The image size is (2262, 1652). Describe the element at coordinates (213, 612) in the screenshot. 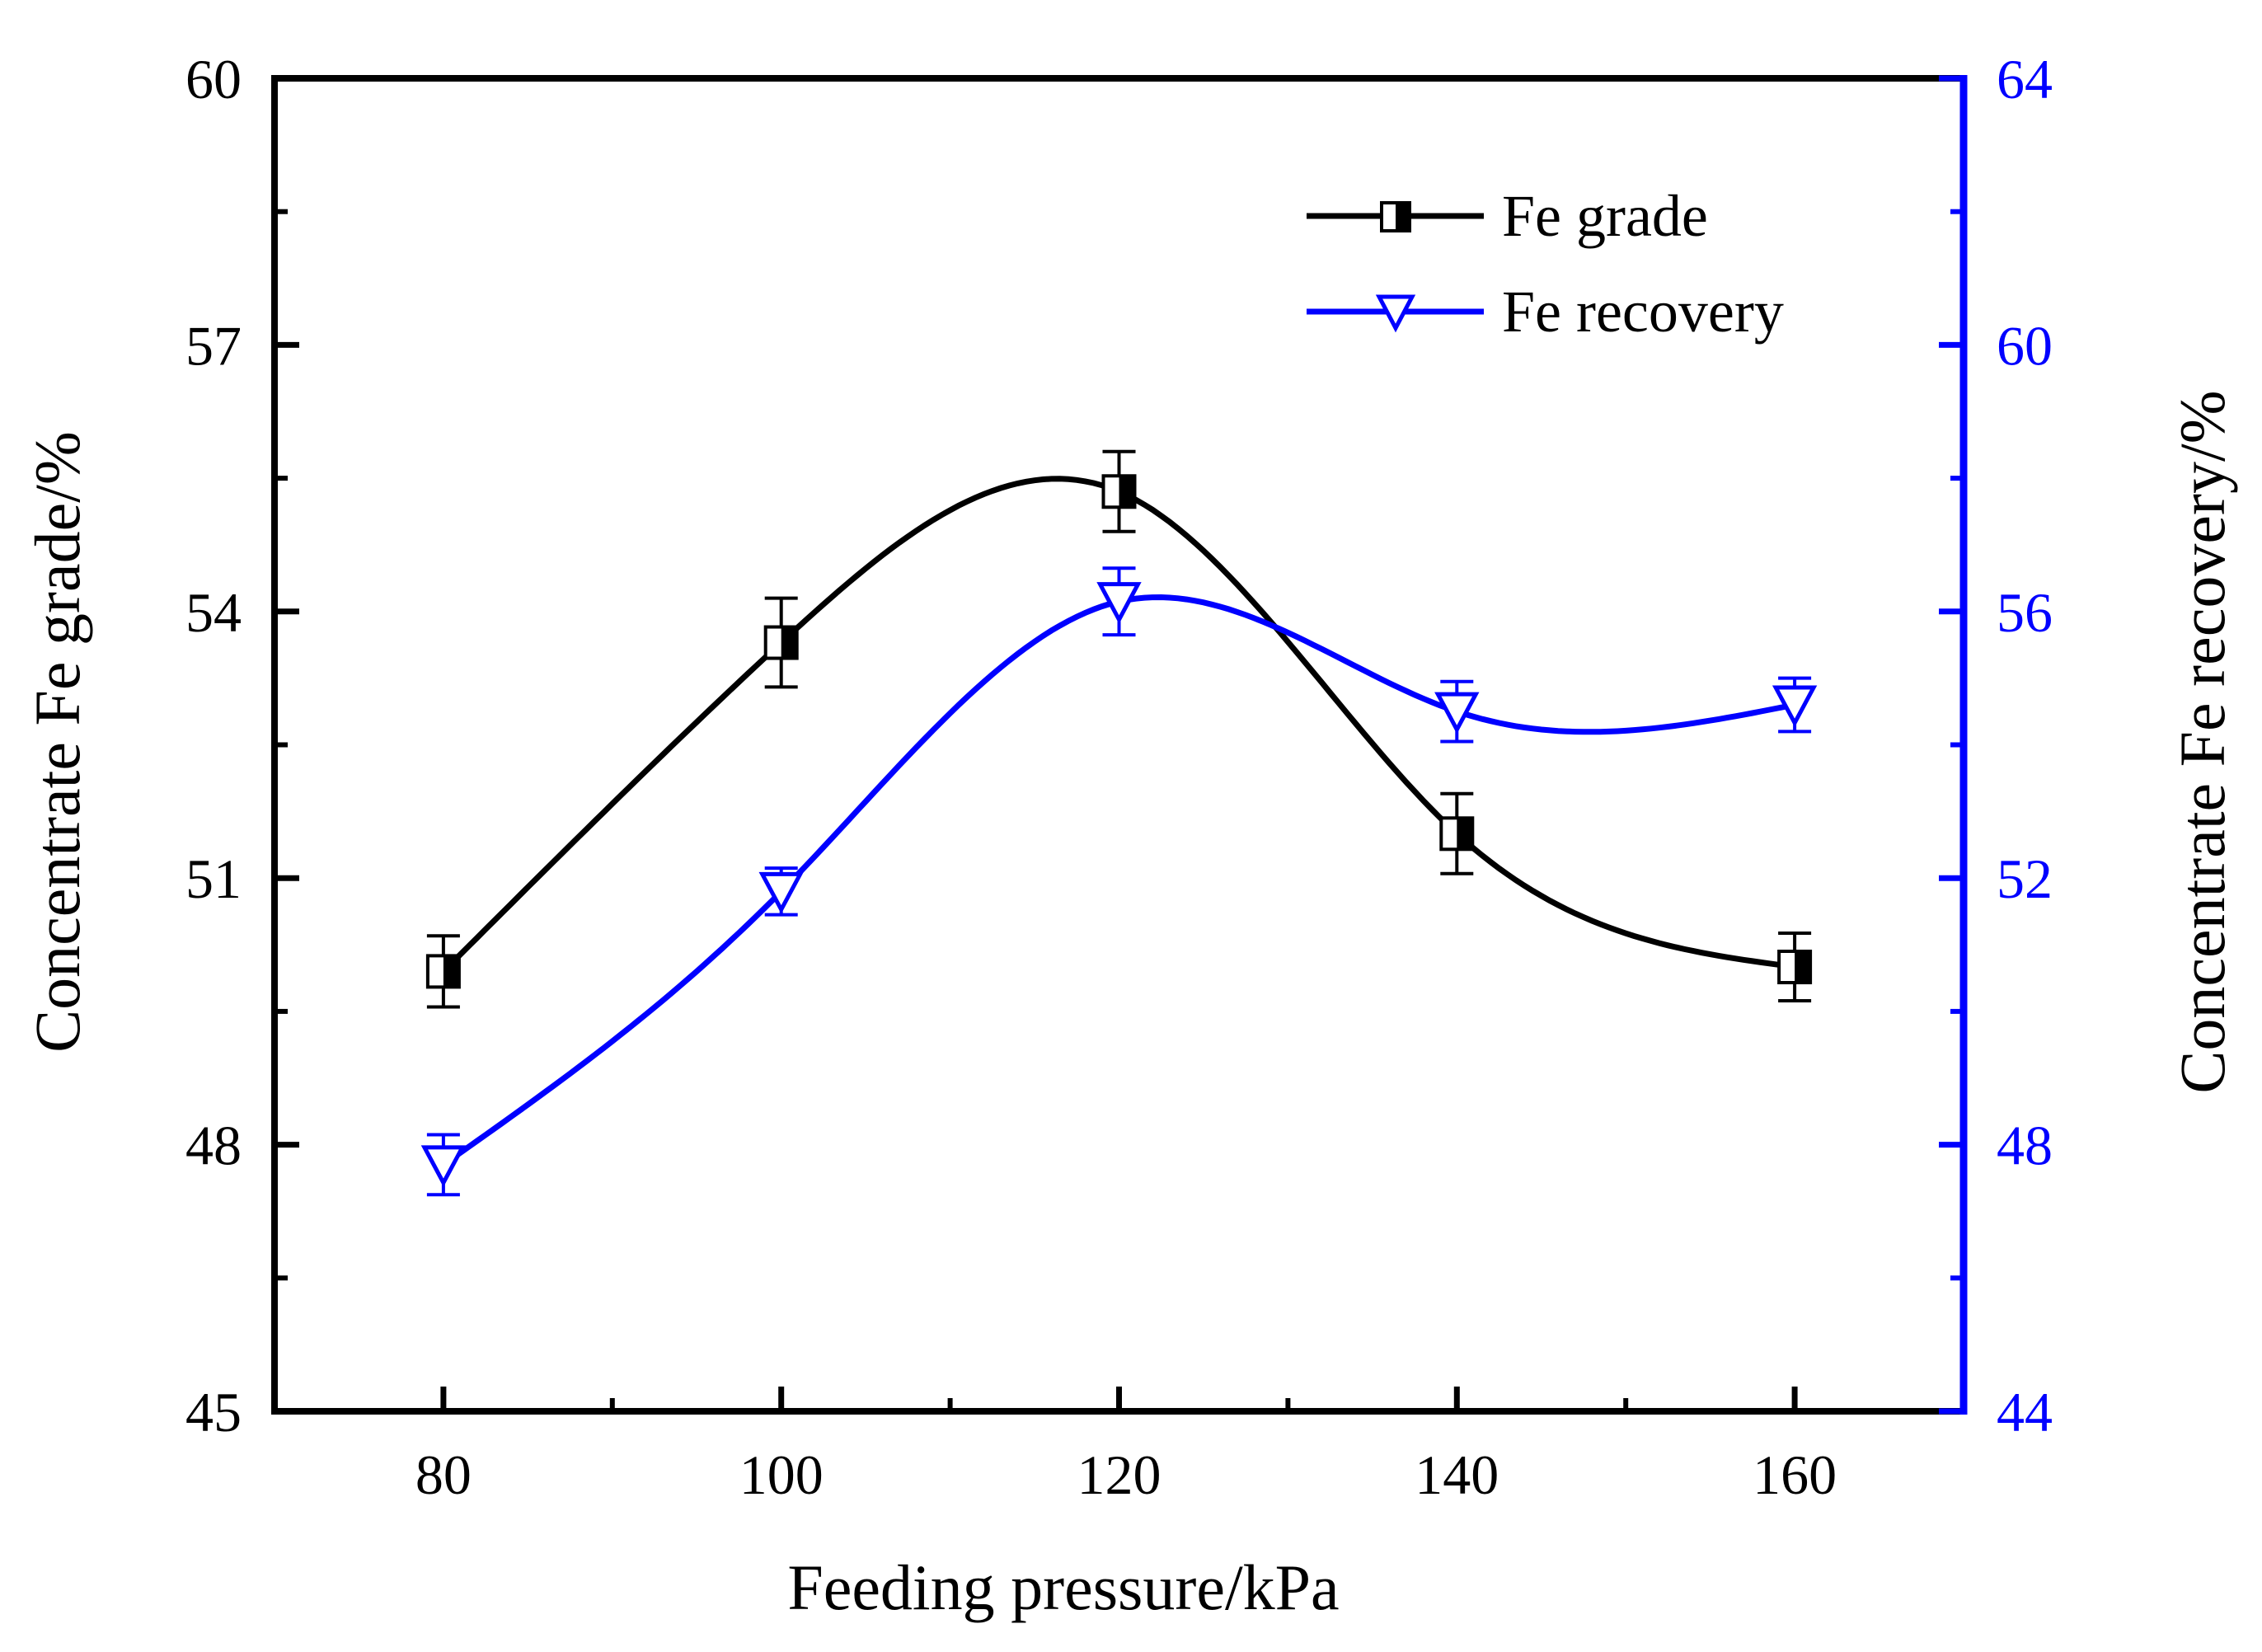

I see `y-tick-label: 54` at that location.